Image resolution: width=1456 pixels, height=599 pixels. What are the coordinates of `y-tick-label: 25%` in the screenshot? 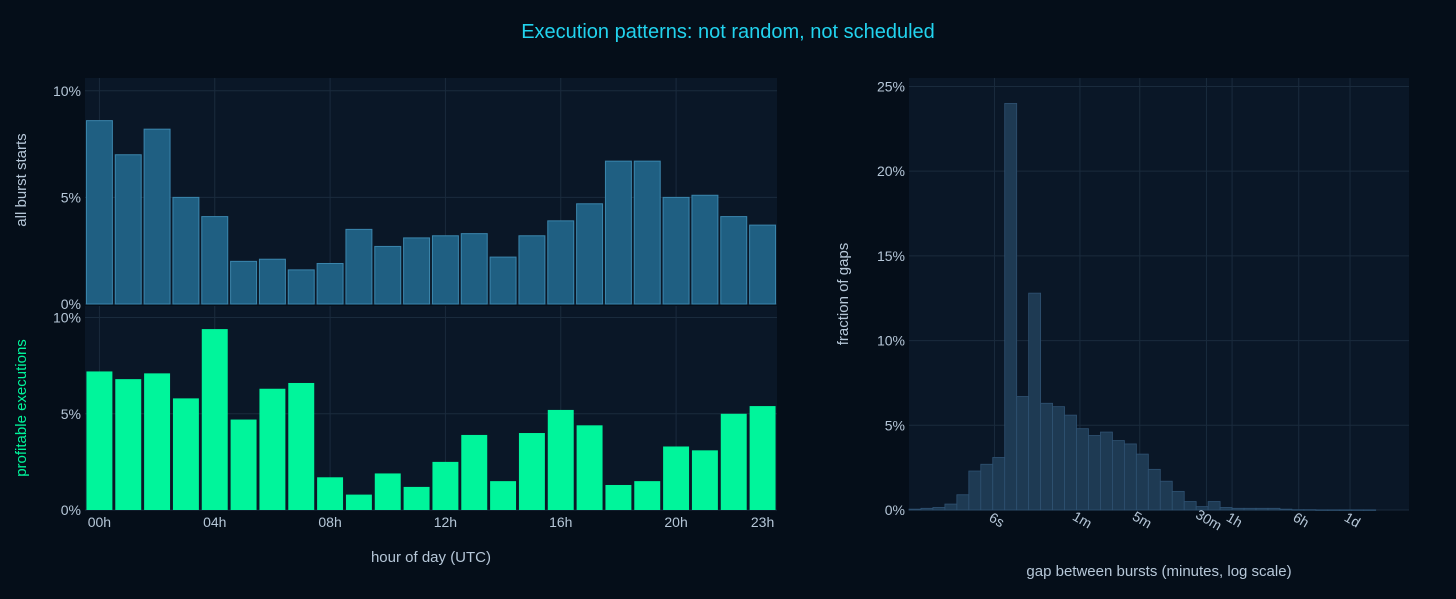 It's located at (891, 86).